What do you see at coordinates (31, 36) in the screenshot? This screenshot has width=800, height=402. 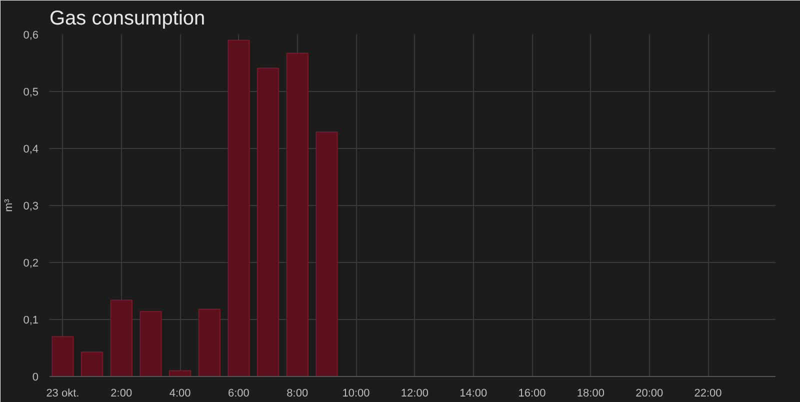 I see `y-tick-label: 0,6` at bounding box center [31, 36].